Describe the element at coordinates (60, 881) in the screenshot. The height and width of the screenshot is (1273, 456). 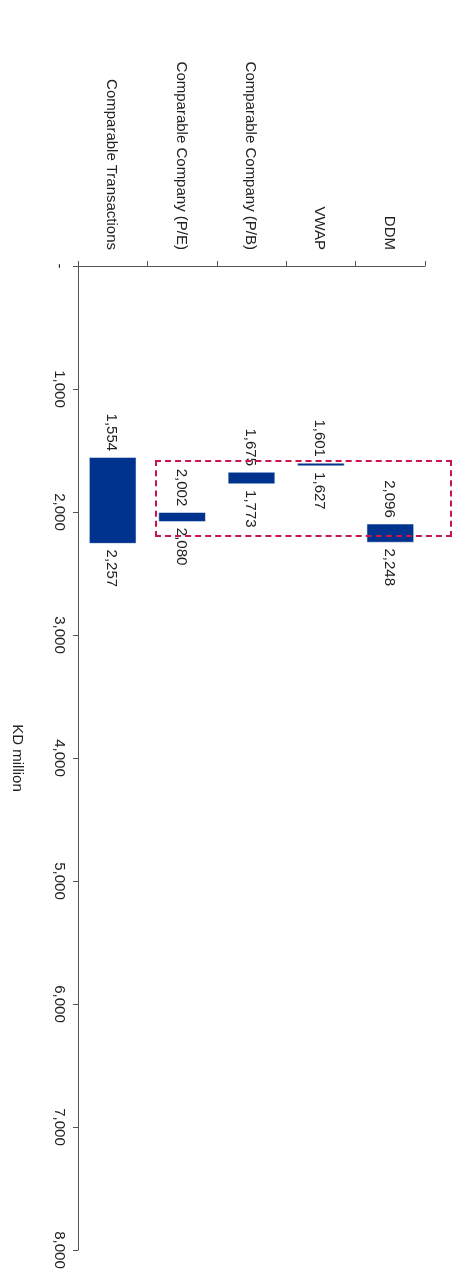
I see `y-tick-label: 5,000` at that location.